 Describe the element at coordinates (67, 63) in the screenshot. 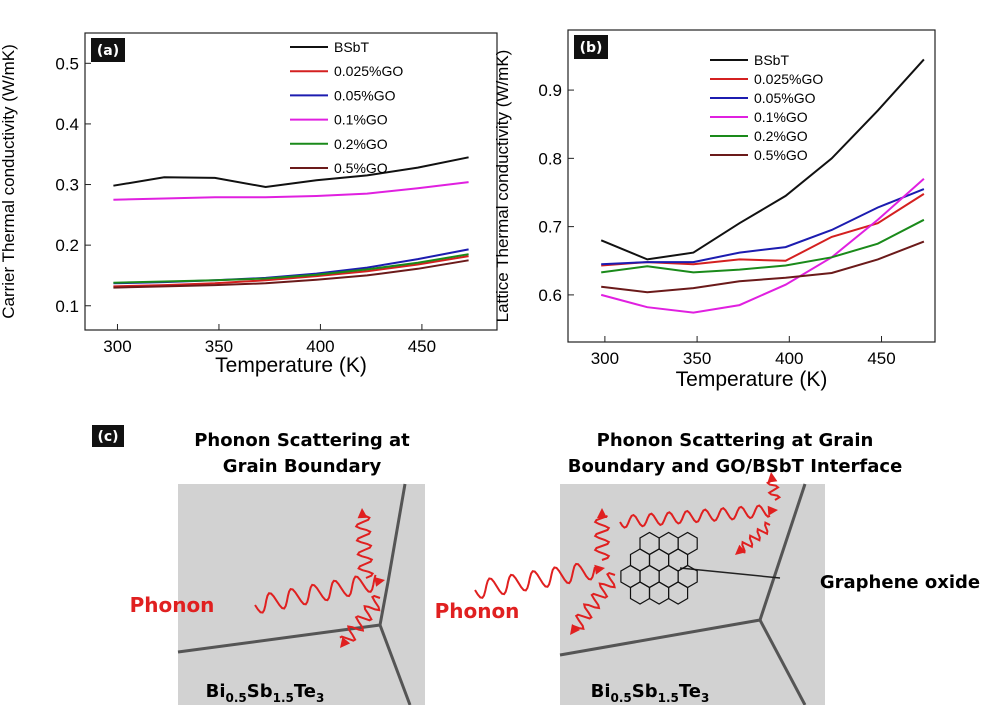

I see `y-tick-label: 0.5` at that location.